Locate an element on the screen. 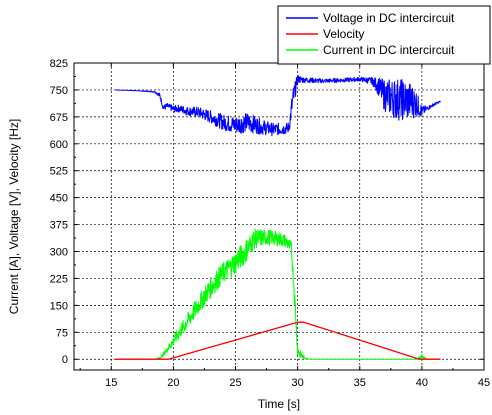  x-axis-label: Time [s] is located at coordinates (279, 404).